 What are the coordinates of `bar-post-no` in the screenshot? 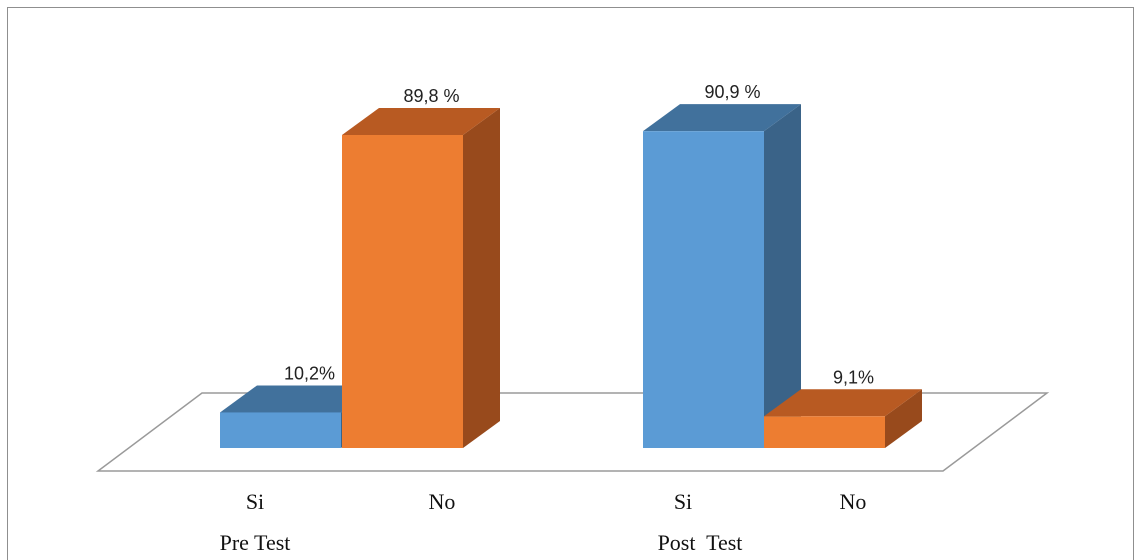 It's located at (843, 418).